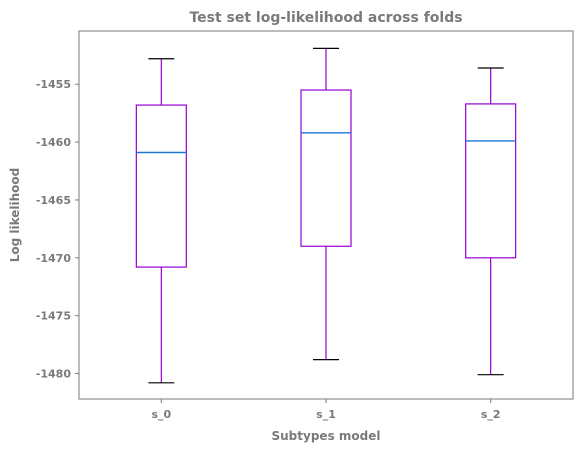 Image resolution: width=584 pixels, height=453 pixels. What do you see at coordinates (15, 215) in the screenshot?
I see `y-axis-label: Log likelihood` at bounding box center [15, 215].